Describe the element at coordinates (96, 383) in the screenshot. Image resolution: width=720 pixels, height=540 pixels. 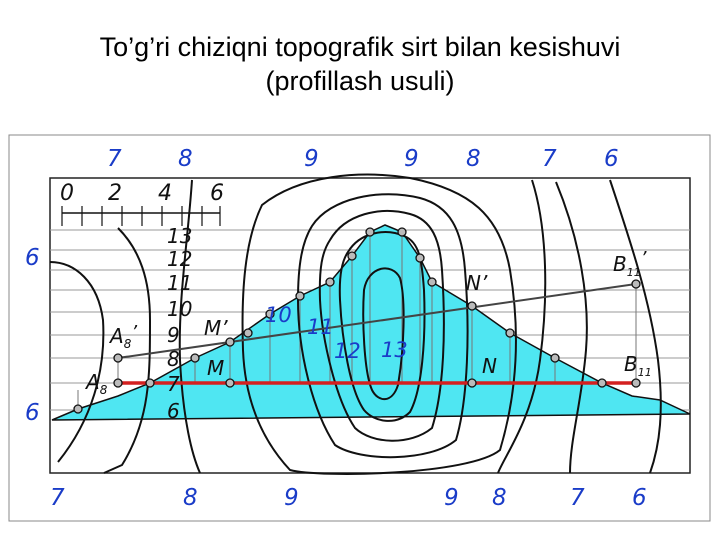
I see `point-label-a8: A8` at that location.